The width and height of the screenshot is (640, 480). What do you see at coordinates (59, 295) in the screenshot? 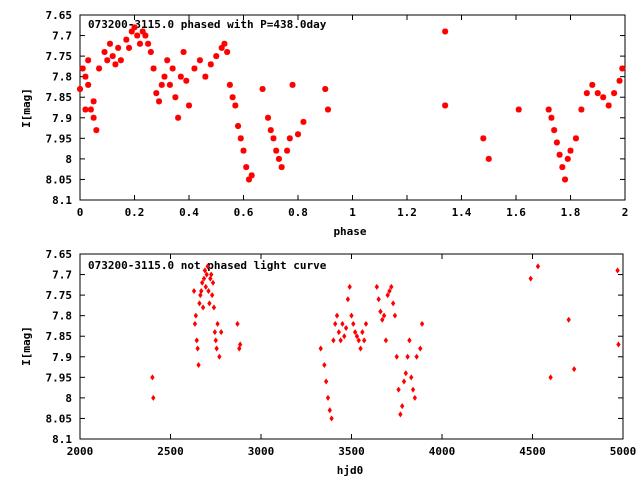
I see `y-tick-label: 7.75` at bounding box center [59, 295].